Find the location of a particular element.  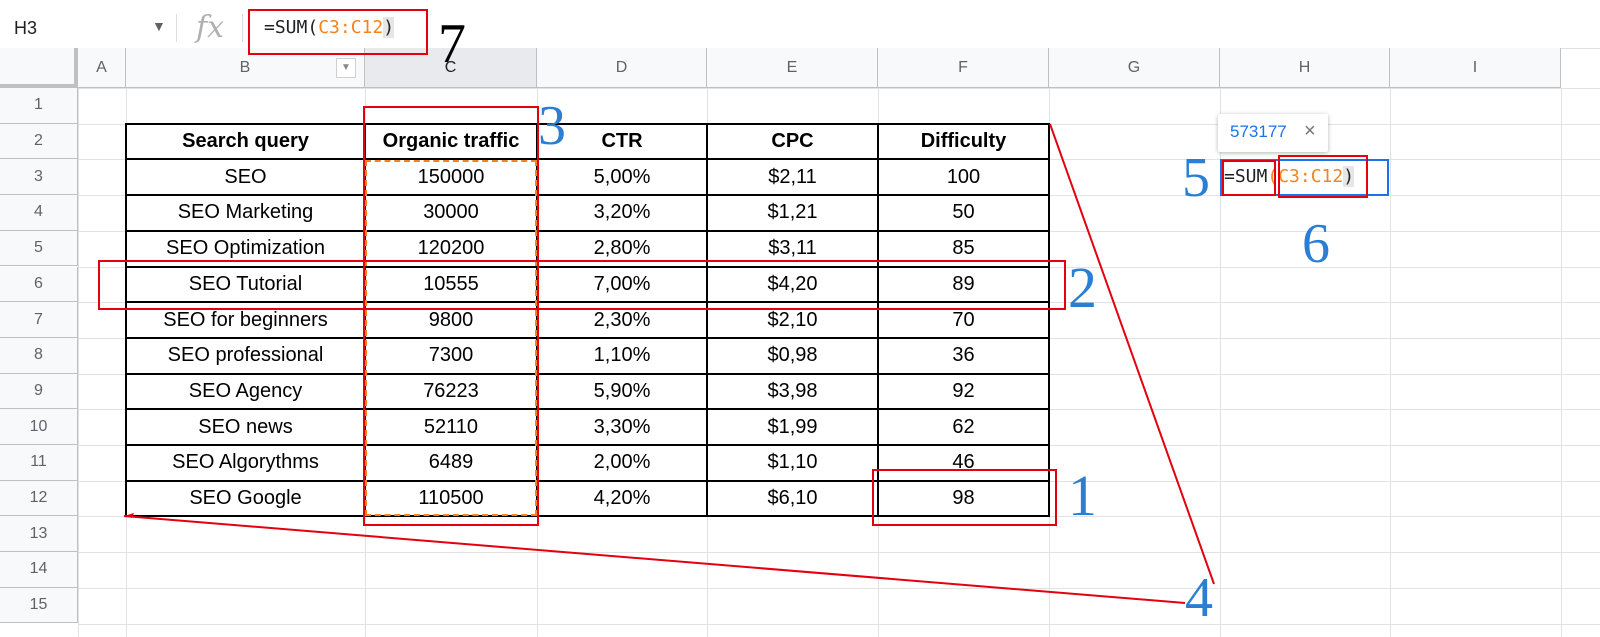

active-cell-h3 is located at coordinates (1304, 177).